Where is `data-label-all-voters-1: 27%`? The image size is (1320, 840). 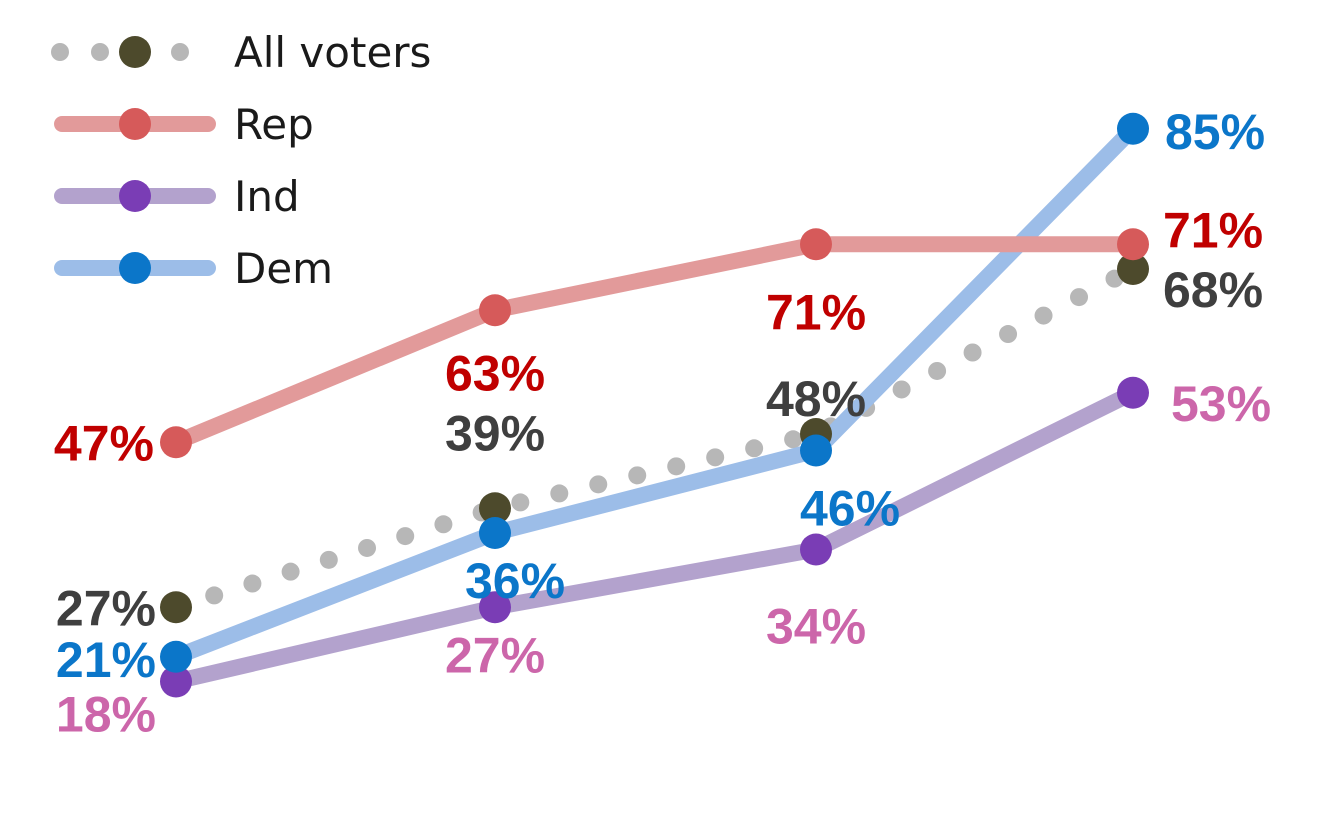
data-label-all-voters-1: 27% is located at coordinates (106, 608).